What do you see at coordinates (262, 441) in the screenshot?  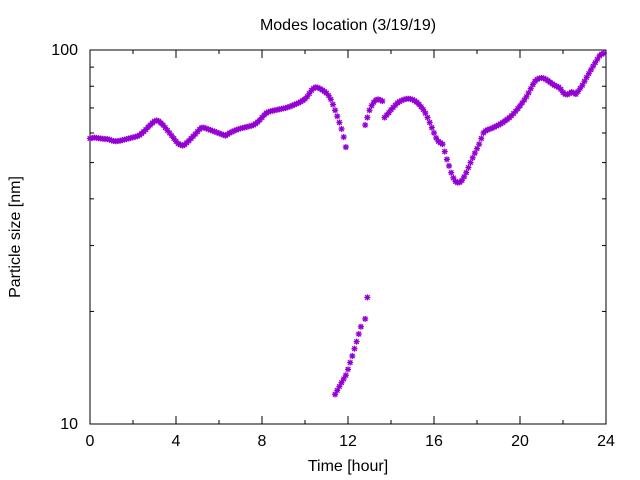 I see `x-tick-label: 8` at bounding box center [262, 441].